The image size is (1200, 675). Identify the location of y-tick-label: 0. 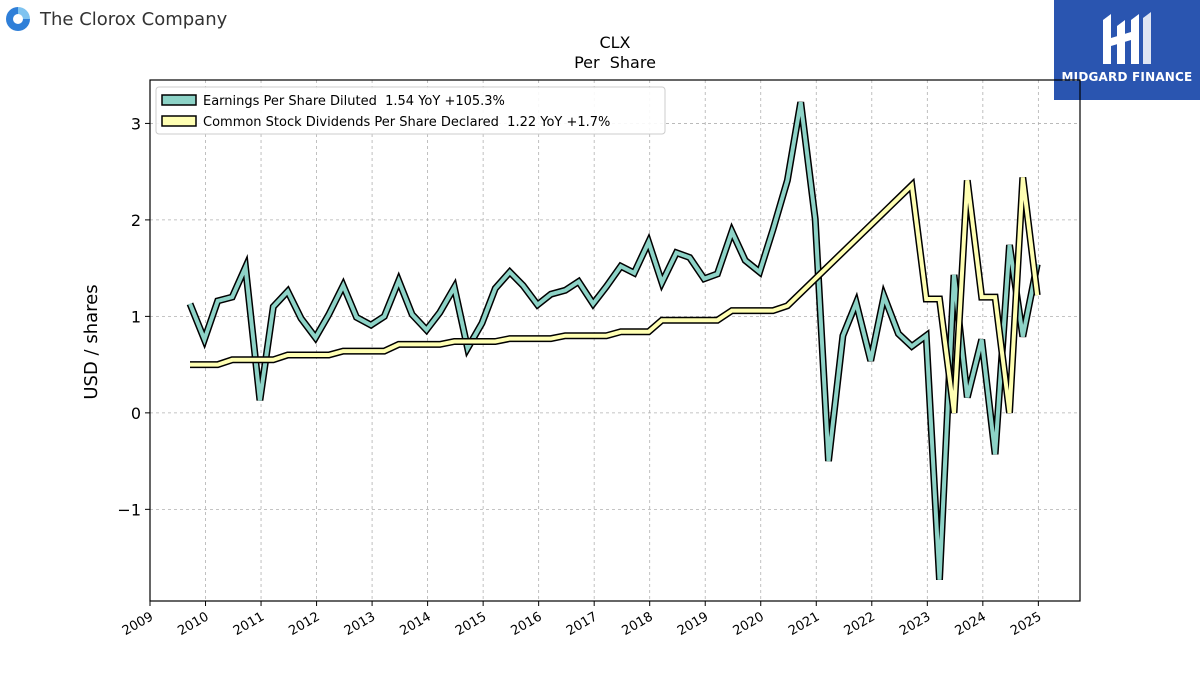
(136, 413).